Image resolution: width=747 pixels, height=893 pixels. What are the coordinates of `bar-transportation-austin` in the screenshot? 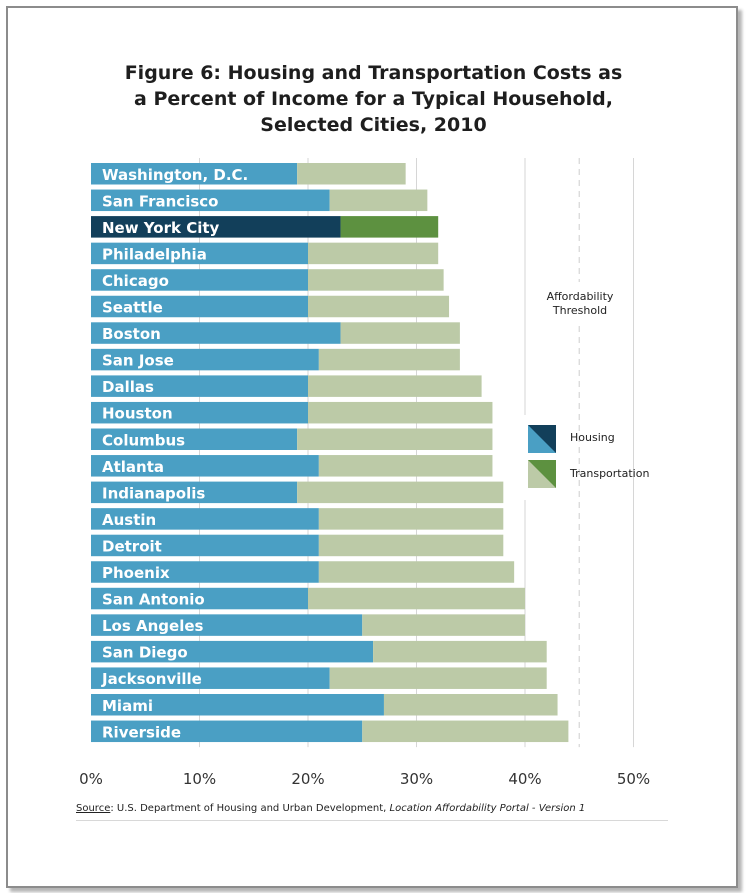 It's located at (411, 519).